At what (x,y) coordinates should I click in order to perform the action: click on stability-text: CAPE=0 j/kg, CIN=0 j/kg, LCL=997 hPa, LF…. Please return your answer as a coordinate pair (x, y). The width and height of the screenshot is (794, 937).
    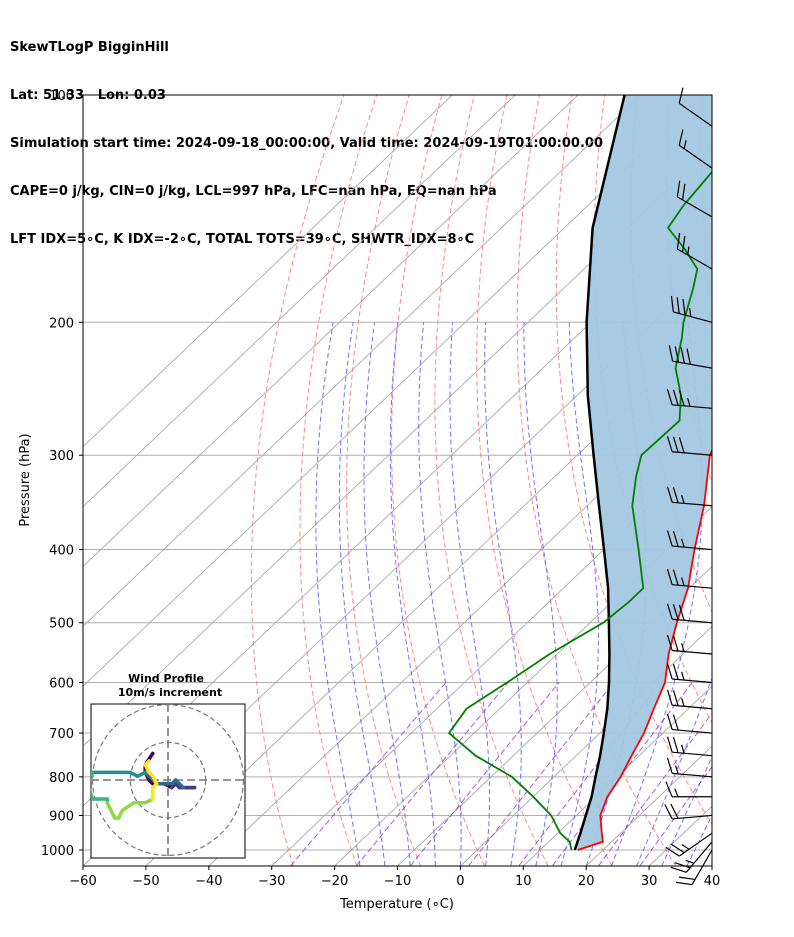
    Looking at the image, I should click on (253, 191).